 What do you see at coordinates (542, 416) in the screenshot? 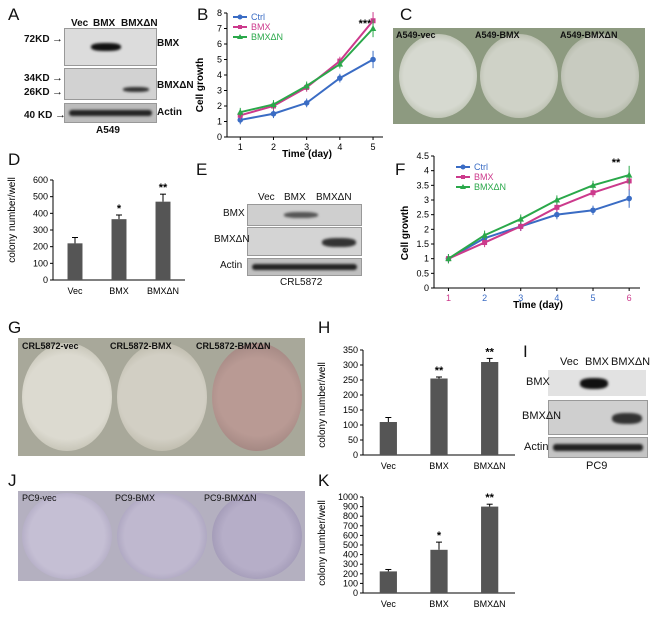
I see `blot-i-row-bmxdn: BMXΔN` at bounding box center [542, 416].